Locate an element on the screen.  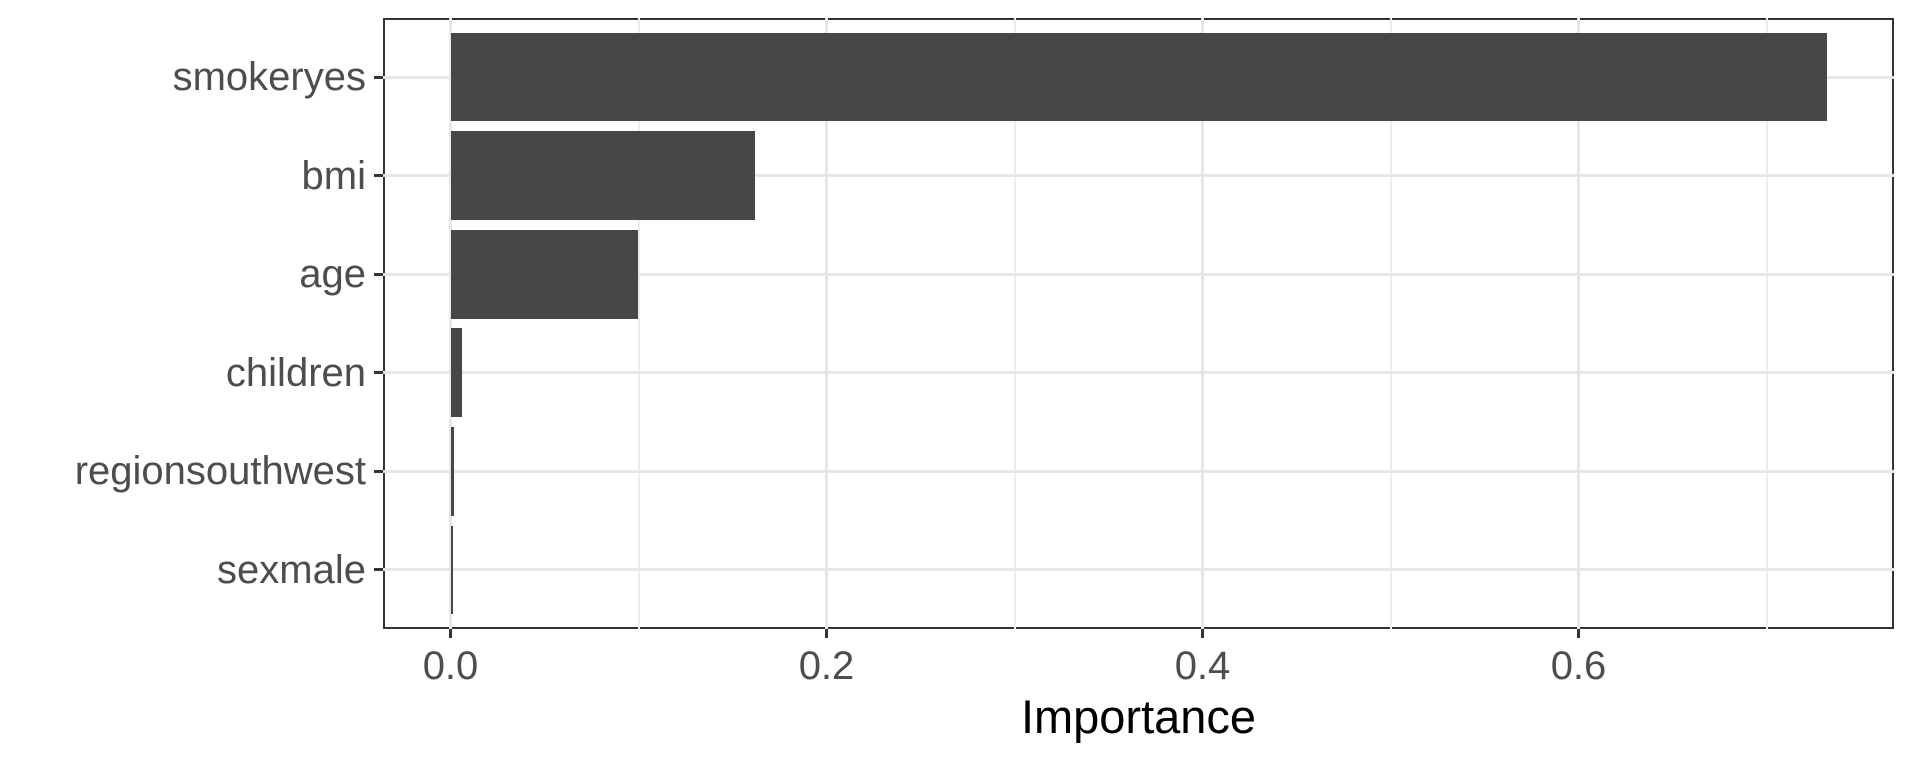
gridline-y-sexmale is located at coordinates (1138, 570).